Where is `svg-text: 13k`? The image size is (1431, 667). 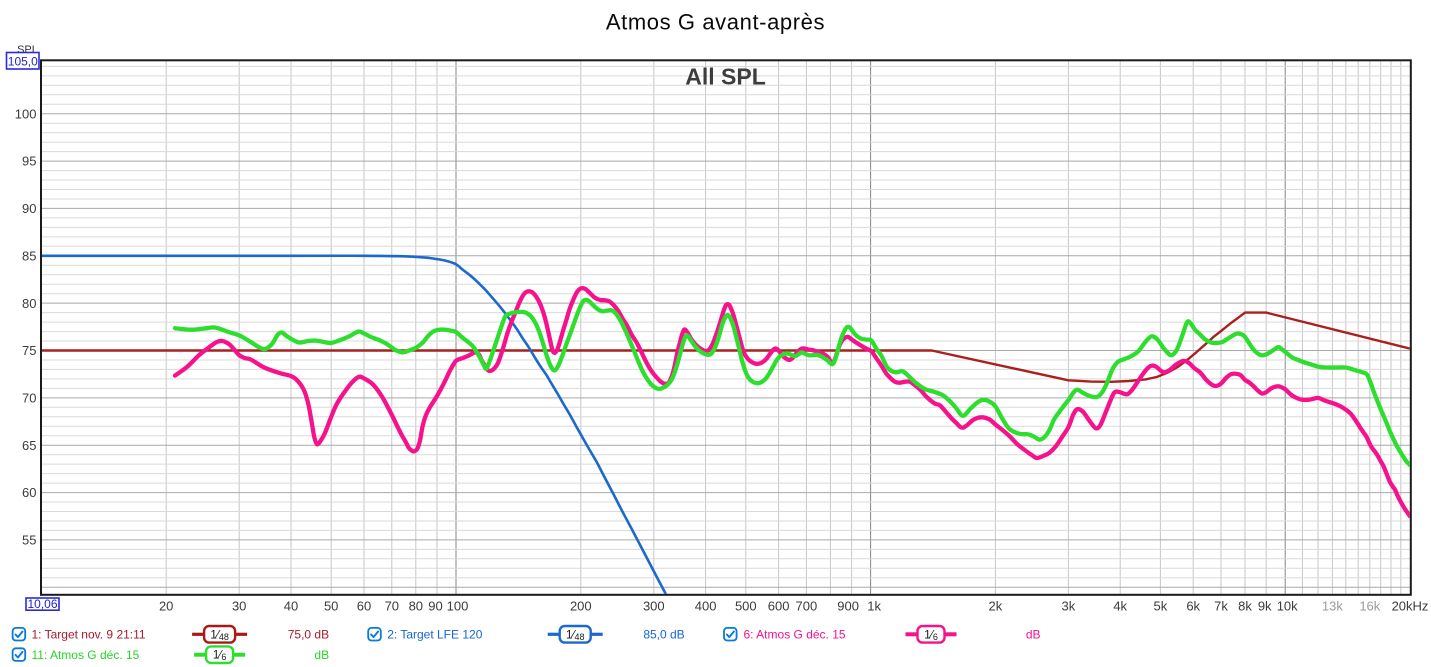
svg-text: 13k is located at coordinates (1332, 606).